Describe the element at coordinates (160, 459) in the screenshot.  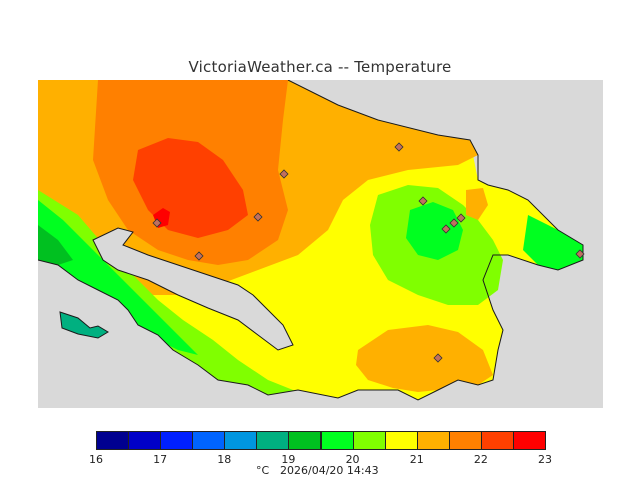
I see `colorbar-tick-label: 17` at that location.